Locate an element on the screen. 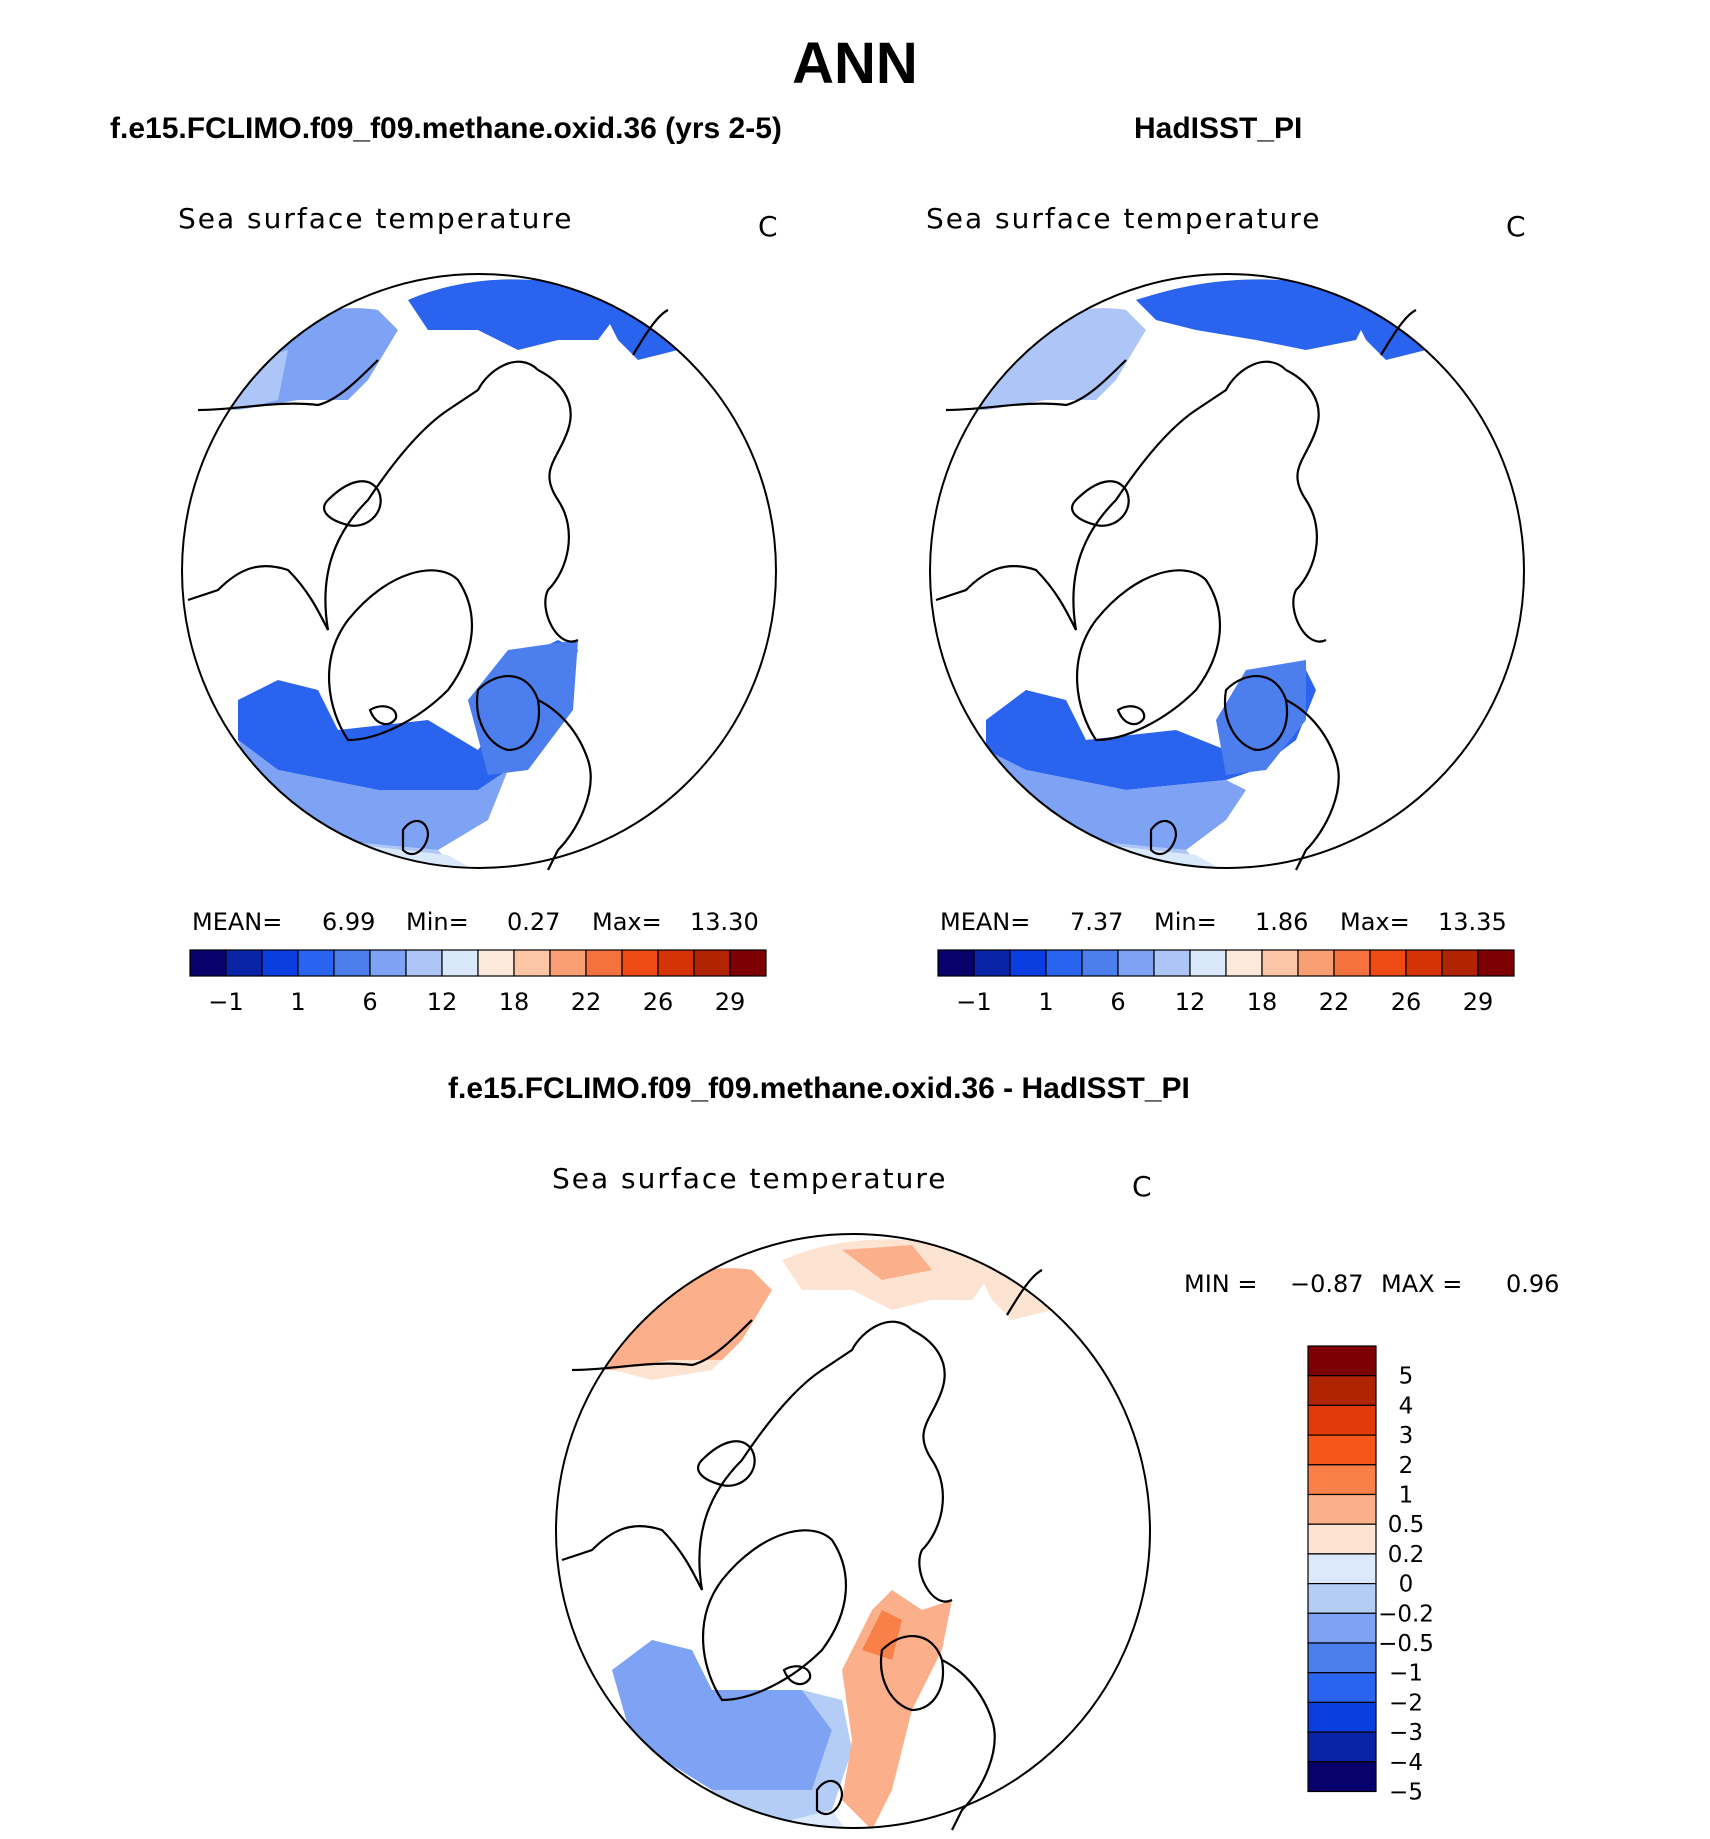 This screenshot has height=1839, width=1710. pacific-sst-region is located at coordinates (298, 359).